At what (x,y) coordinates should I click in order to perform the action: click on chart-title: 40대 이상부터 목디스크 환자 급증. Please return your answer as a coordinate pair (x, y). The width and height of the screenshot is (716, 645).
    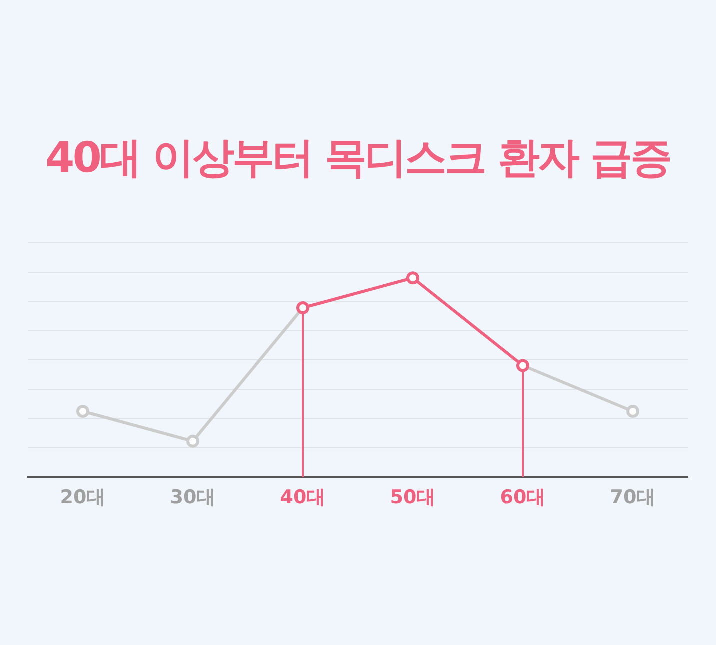
    Looking at the image, I should click on (358, 158).